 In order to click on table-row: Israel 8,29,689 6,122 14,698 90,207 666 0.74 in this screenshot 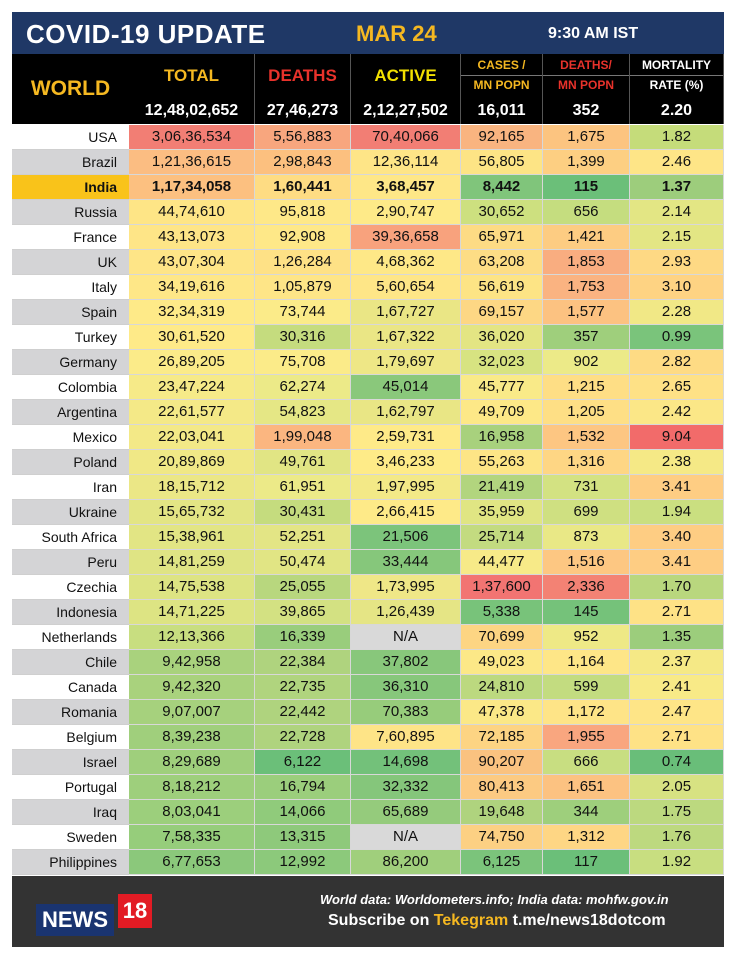, I will do `click(368, 762)`.